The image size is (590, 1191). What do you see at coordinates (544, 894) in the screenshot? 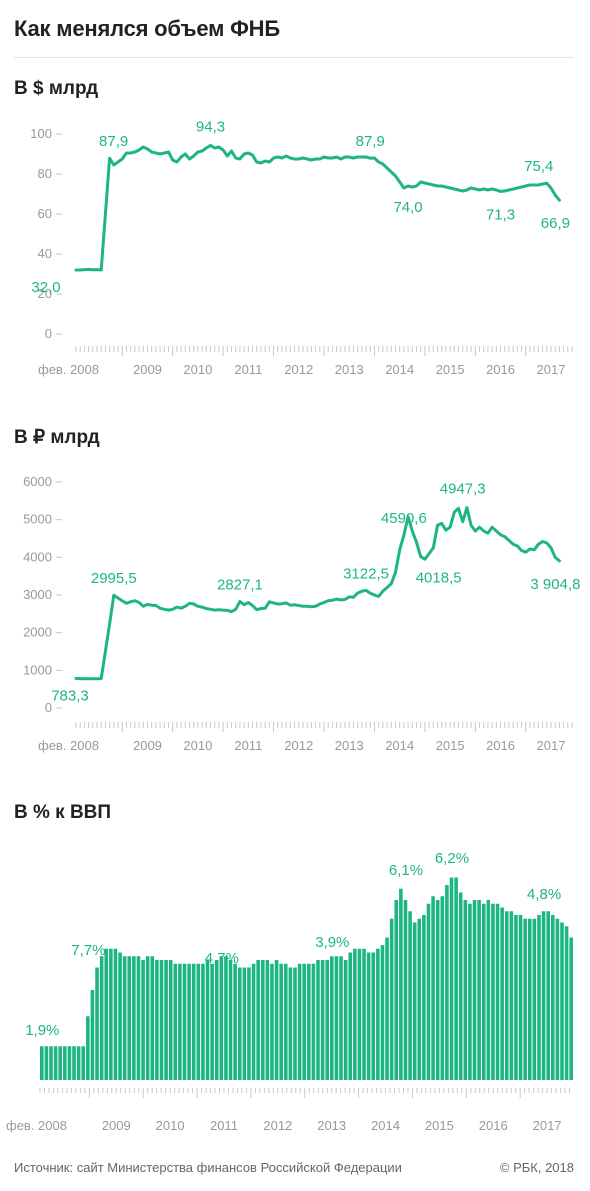
I see `data-label: 4,8%` at bounding box center [544, 894].